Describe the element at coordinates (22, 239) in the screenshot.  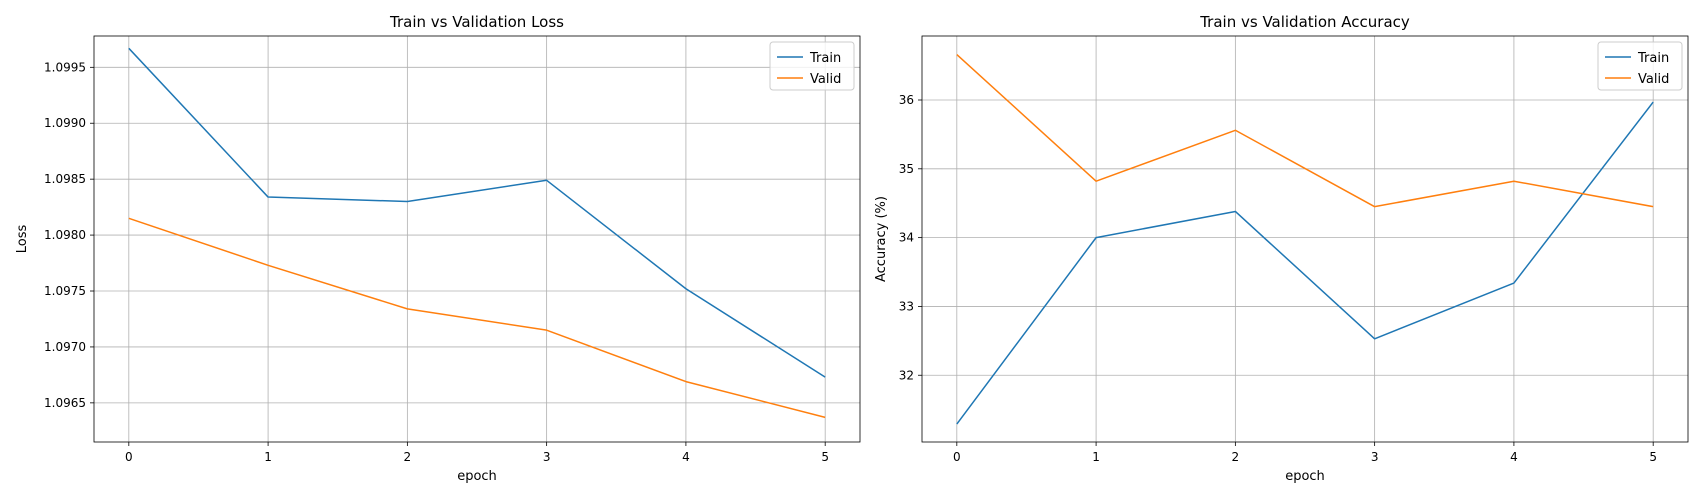
I see `loss-y-axis-label: Loss` at that location.